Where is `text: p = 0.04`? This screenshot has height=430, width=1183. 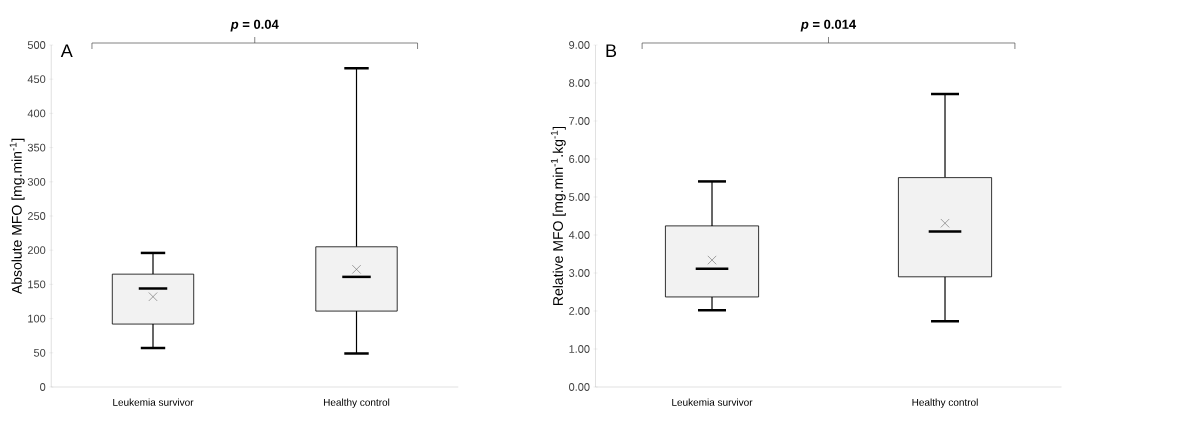
text: p = 0.04 is located at coordinates (254, 25).